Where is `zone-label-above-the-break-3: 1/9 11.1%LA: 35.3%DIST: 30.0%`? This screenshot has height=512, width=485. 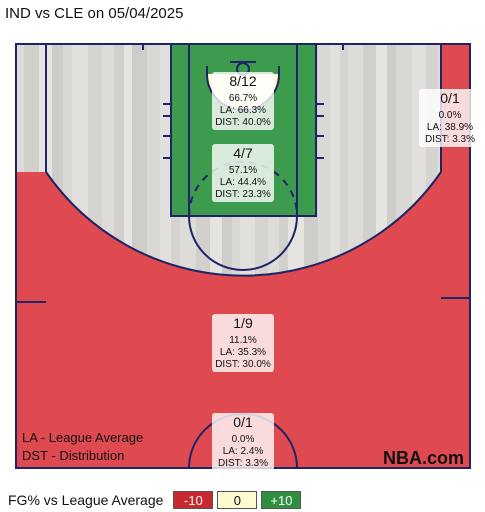
zone-label-above-the-break-3: 1/9 11.1%LA: 35.3%DIST: 30.0% is located at coordinates (243, 343).